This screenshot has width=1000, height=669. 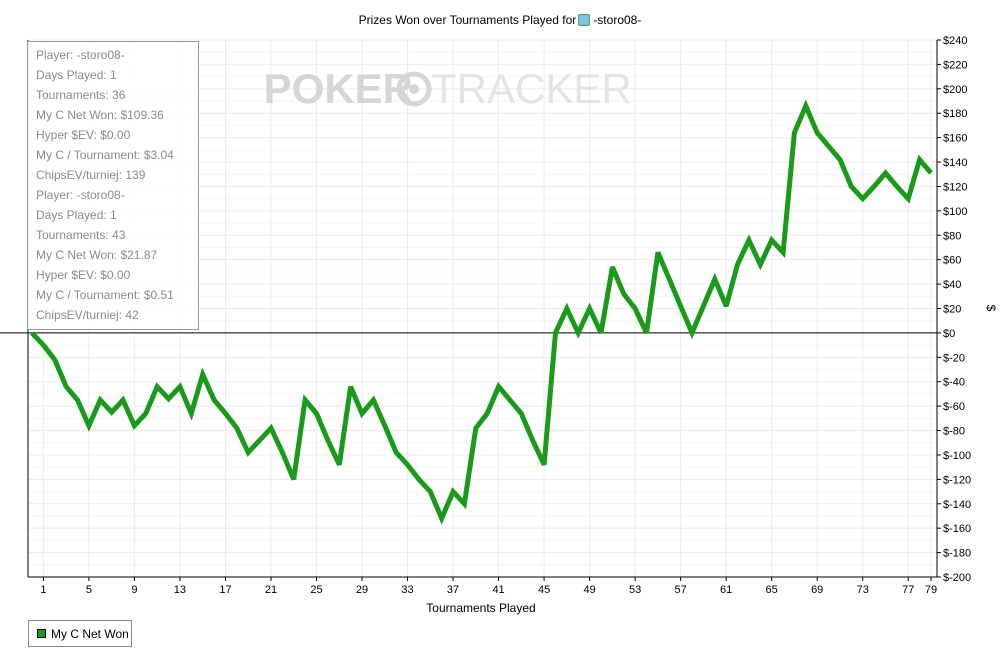 I want to click on y-tick-label: $-20, so click(x=954, y=358).